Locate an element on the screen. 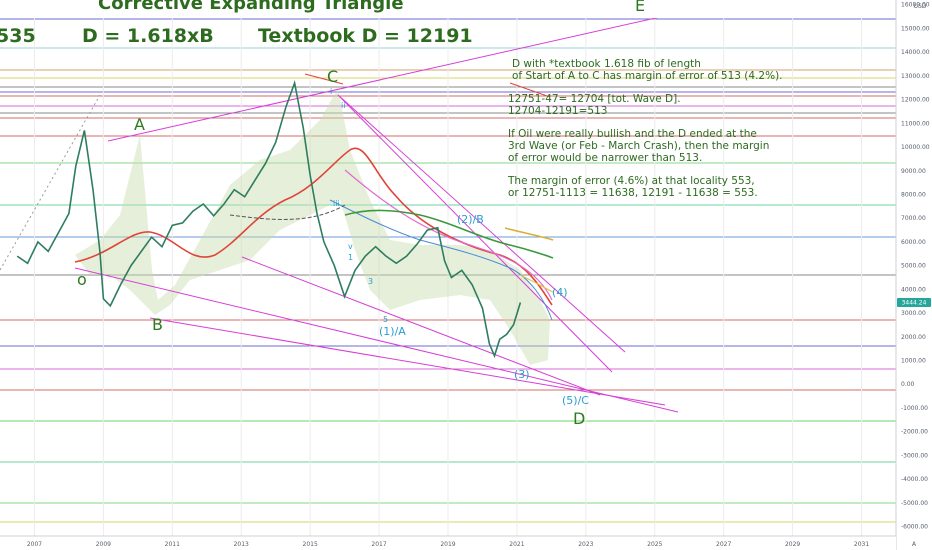  price-tick-label: 8000.00 is located at coordinates (913, 194).